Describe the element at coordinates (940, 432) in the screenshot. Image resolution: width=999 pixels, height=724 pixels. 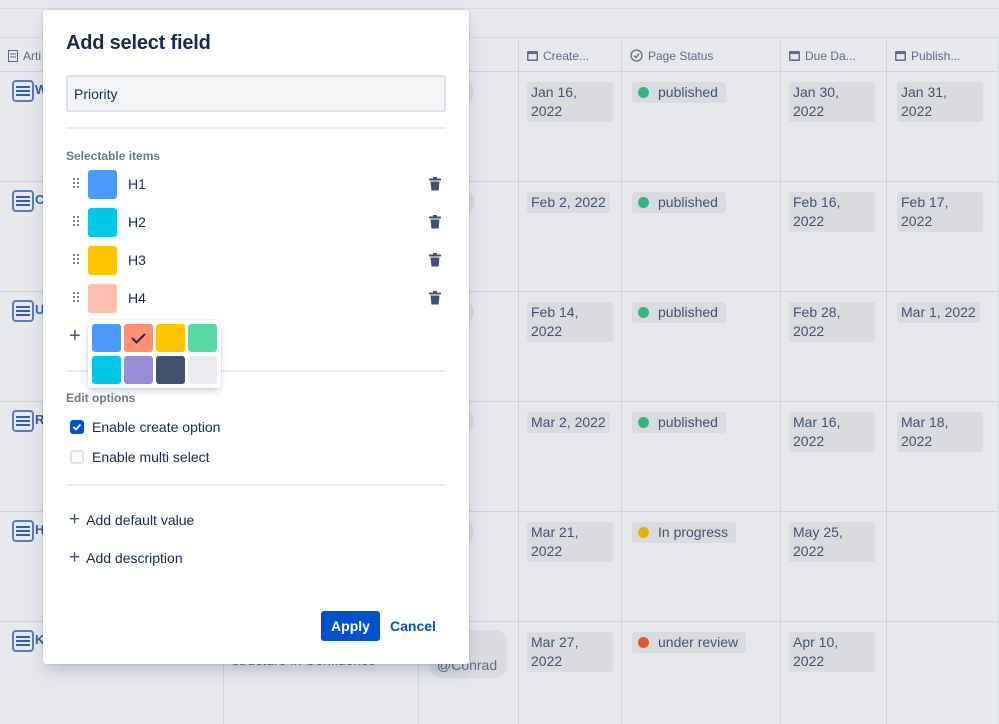
I see `date-chip: Mar 18, 2022` at that location.